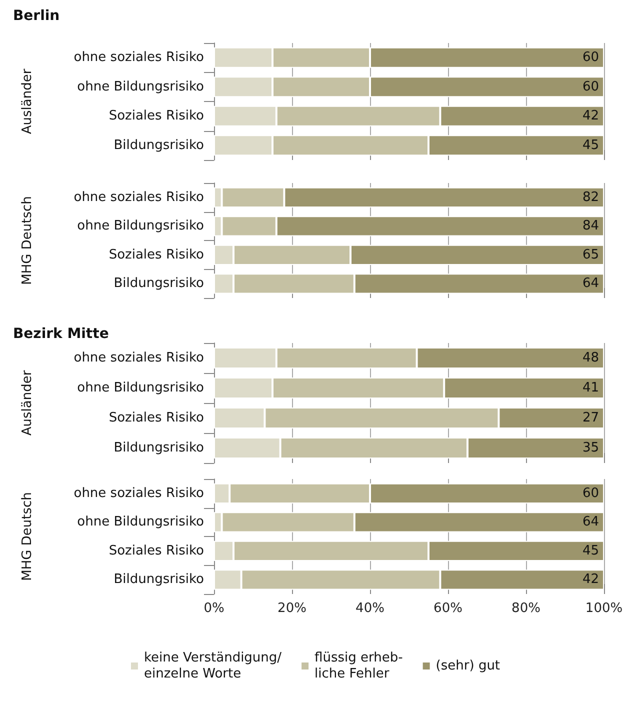  I want to click on text: Bezirk Mitte, so click(61, 334).